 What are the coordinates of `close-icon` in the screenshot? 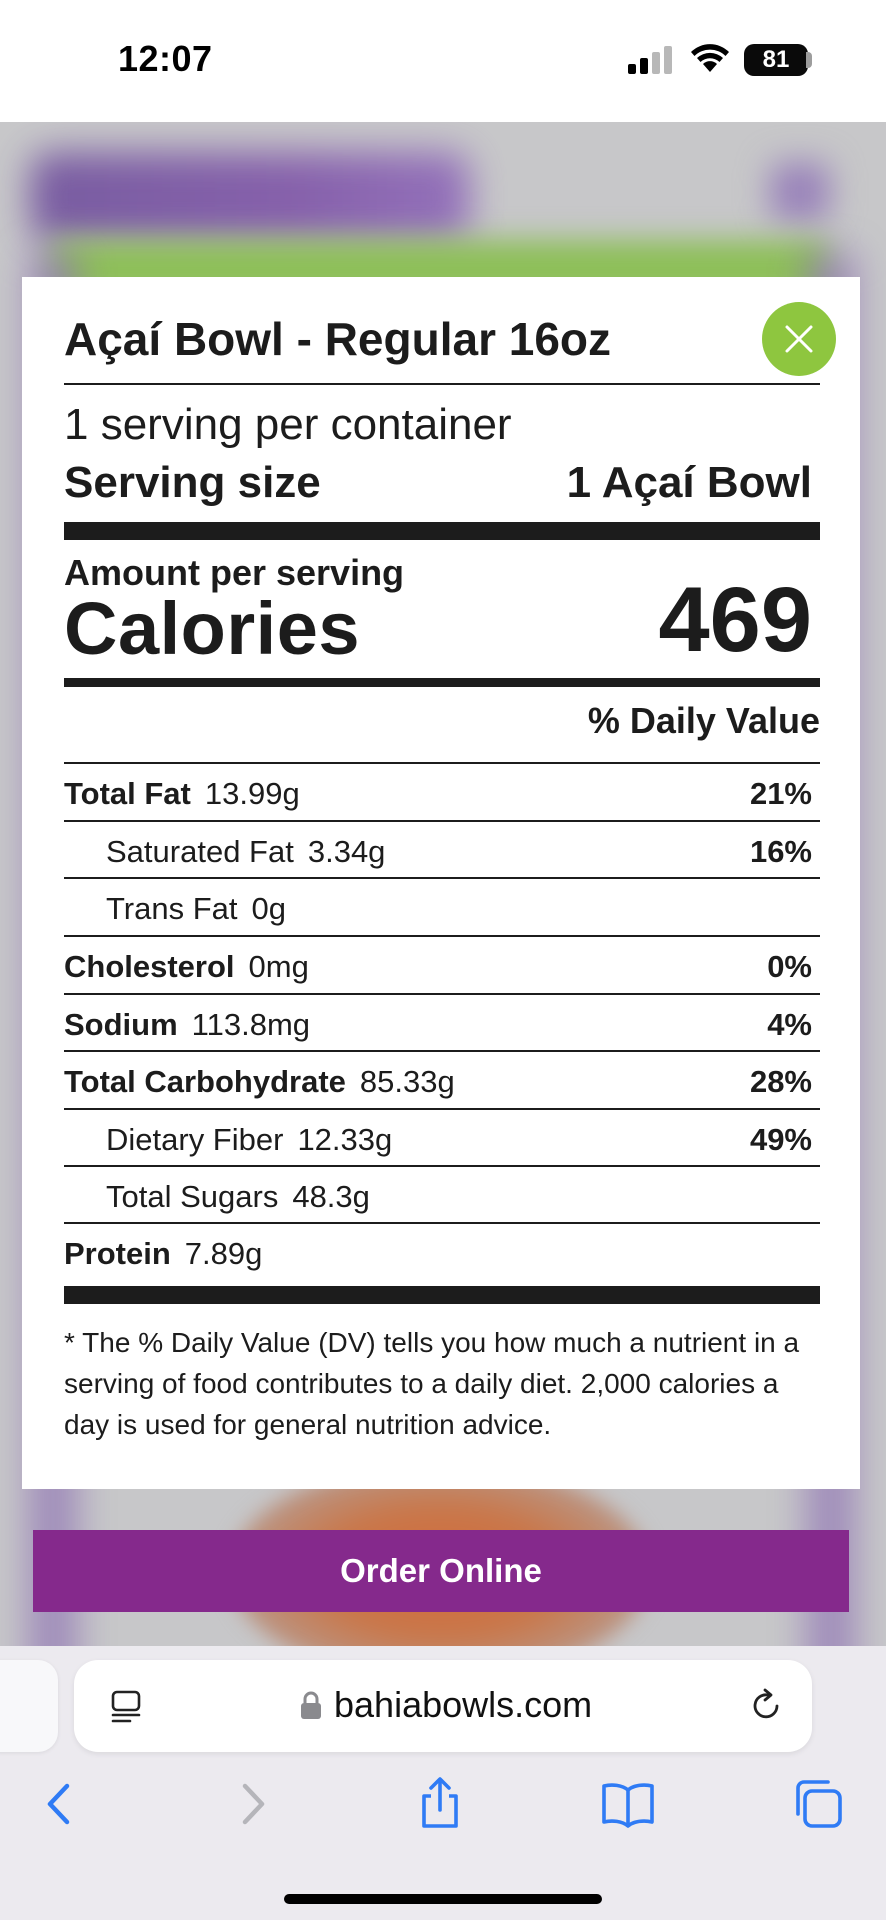 It's located at (799, 339).